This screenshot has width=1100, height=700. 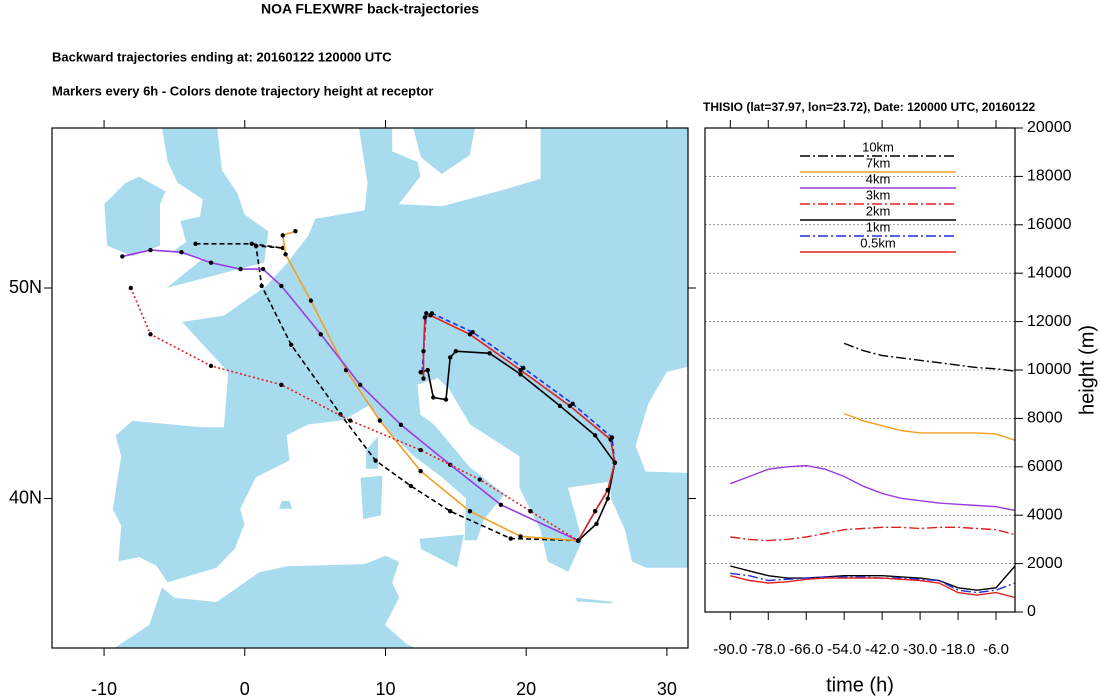 What do you see at coordinates (878, 210) in the screenshot?
I see `legend-label: 2km` at bounding box center [878, 210].